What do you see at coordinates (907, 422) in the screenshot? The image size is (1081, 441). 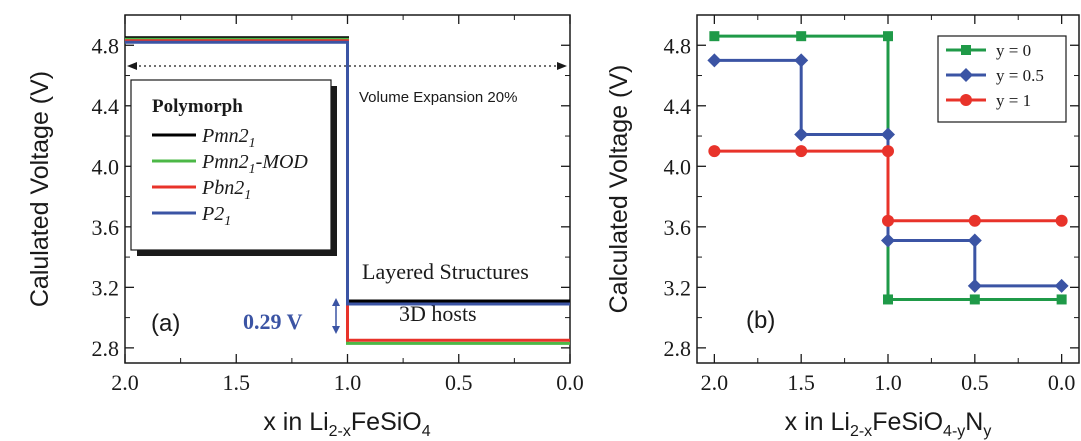 I see `xlabel-b-mid: FeSiO` at bounding box center [907, 422].